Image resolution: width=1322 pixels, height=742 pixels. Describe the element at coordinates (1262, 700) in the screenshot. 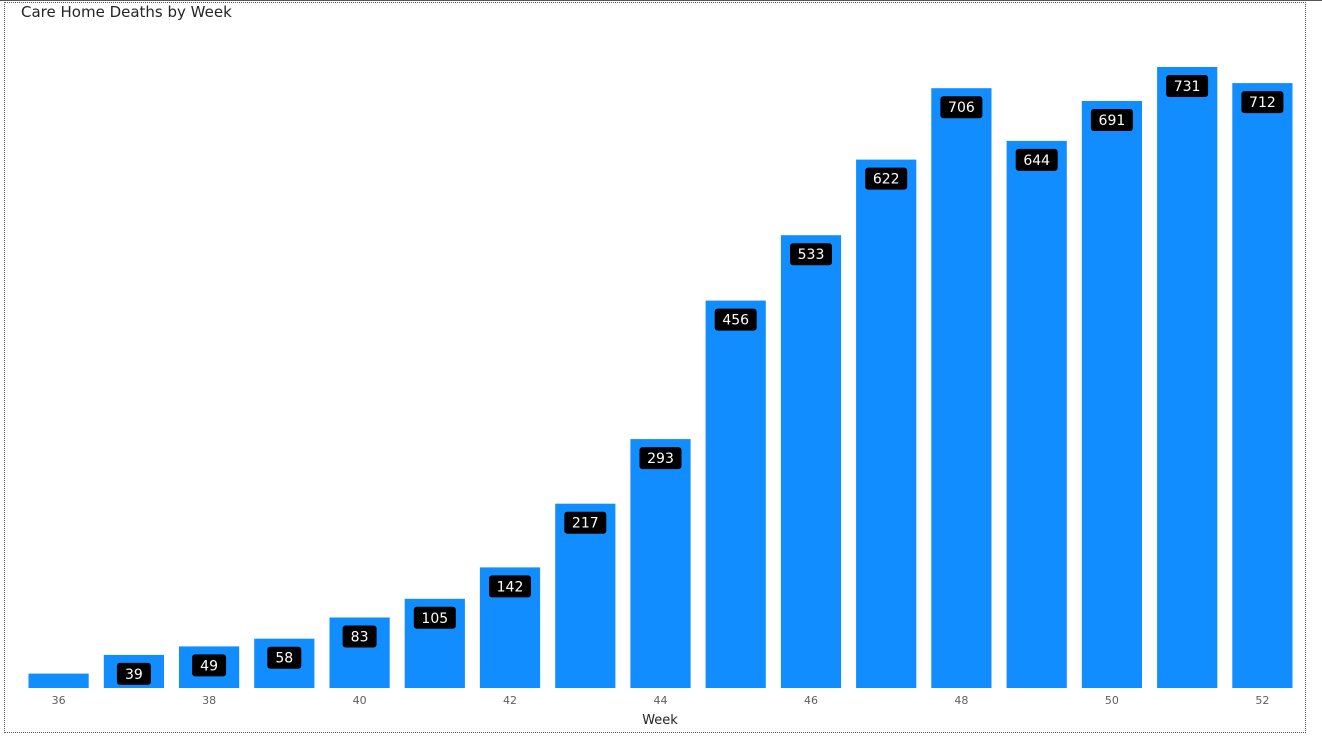

I see `x-tick-label-52: 52` at that location.